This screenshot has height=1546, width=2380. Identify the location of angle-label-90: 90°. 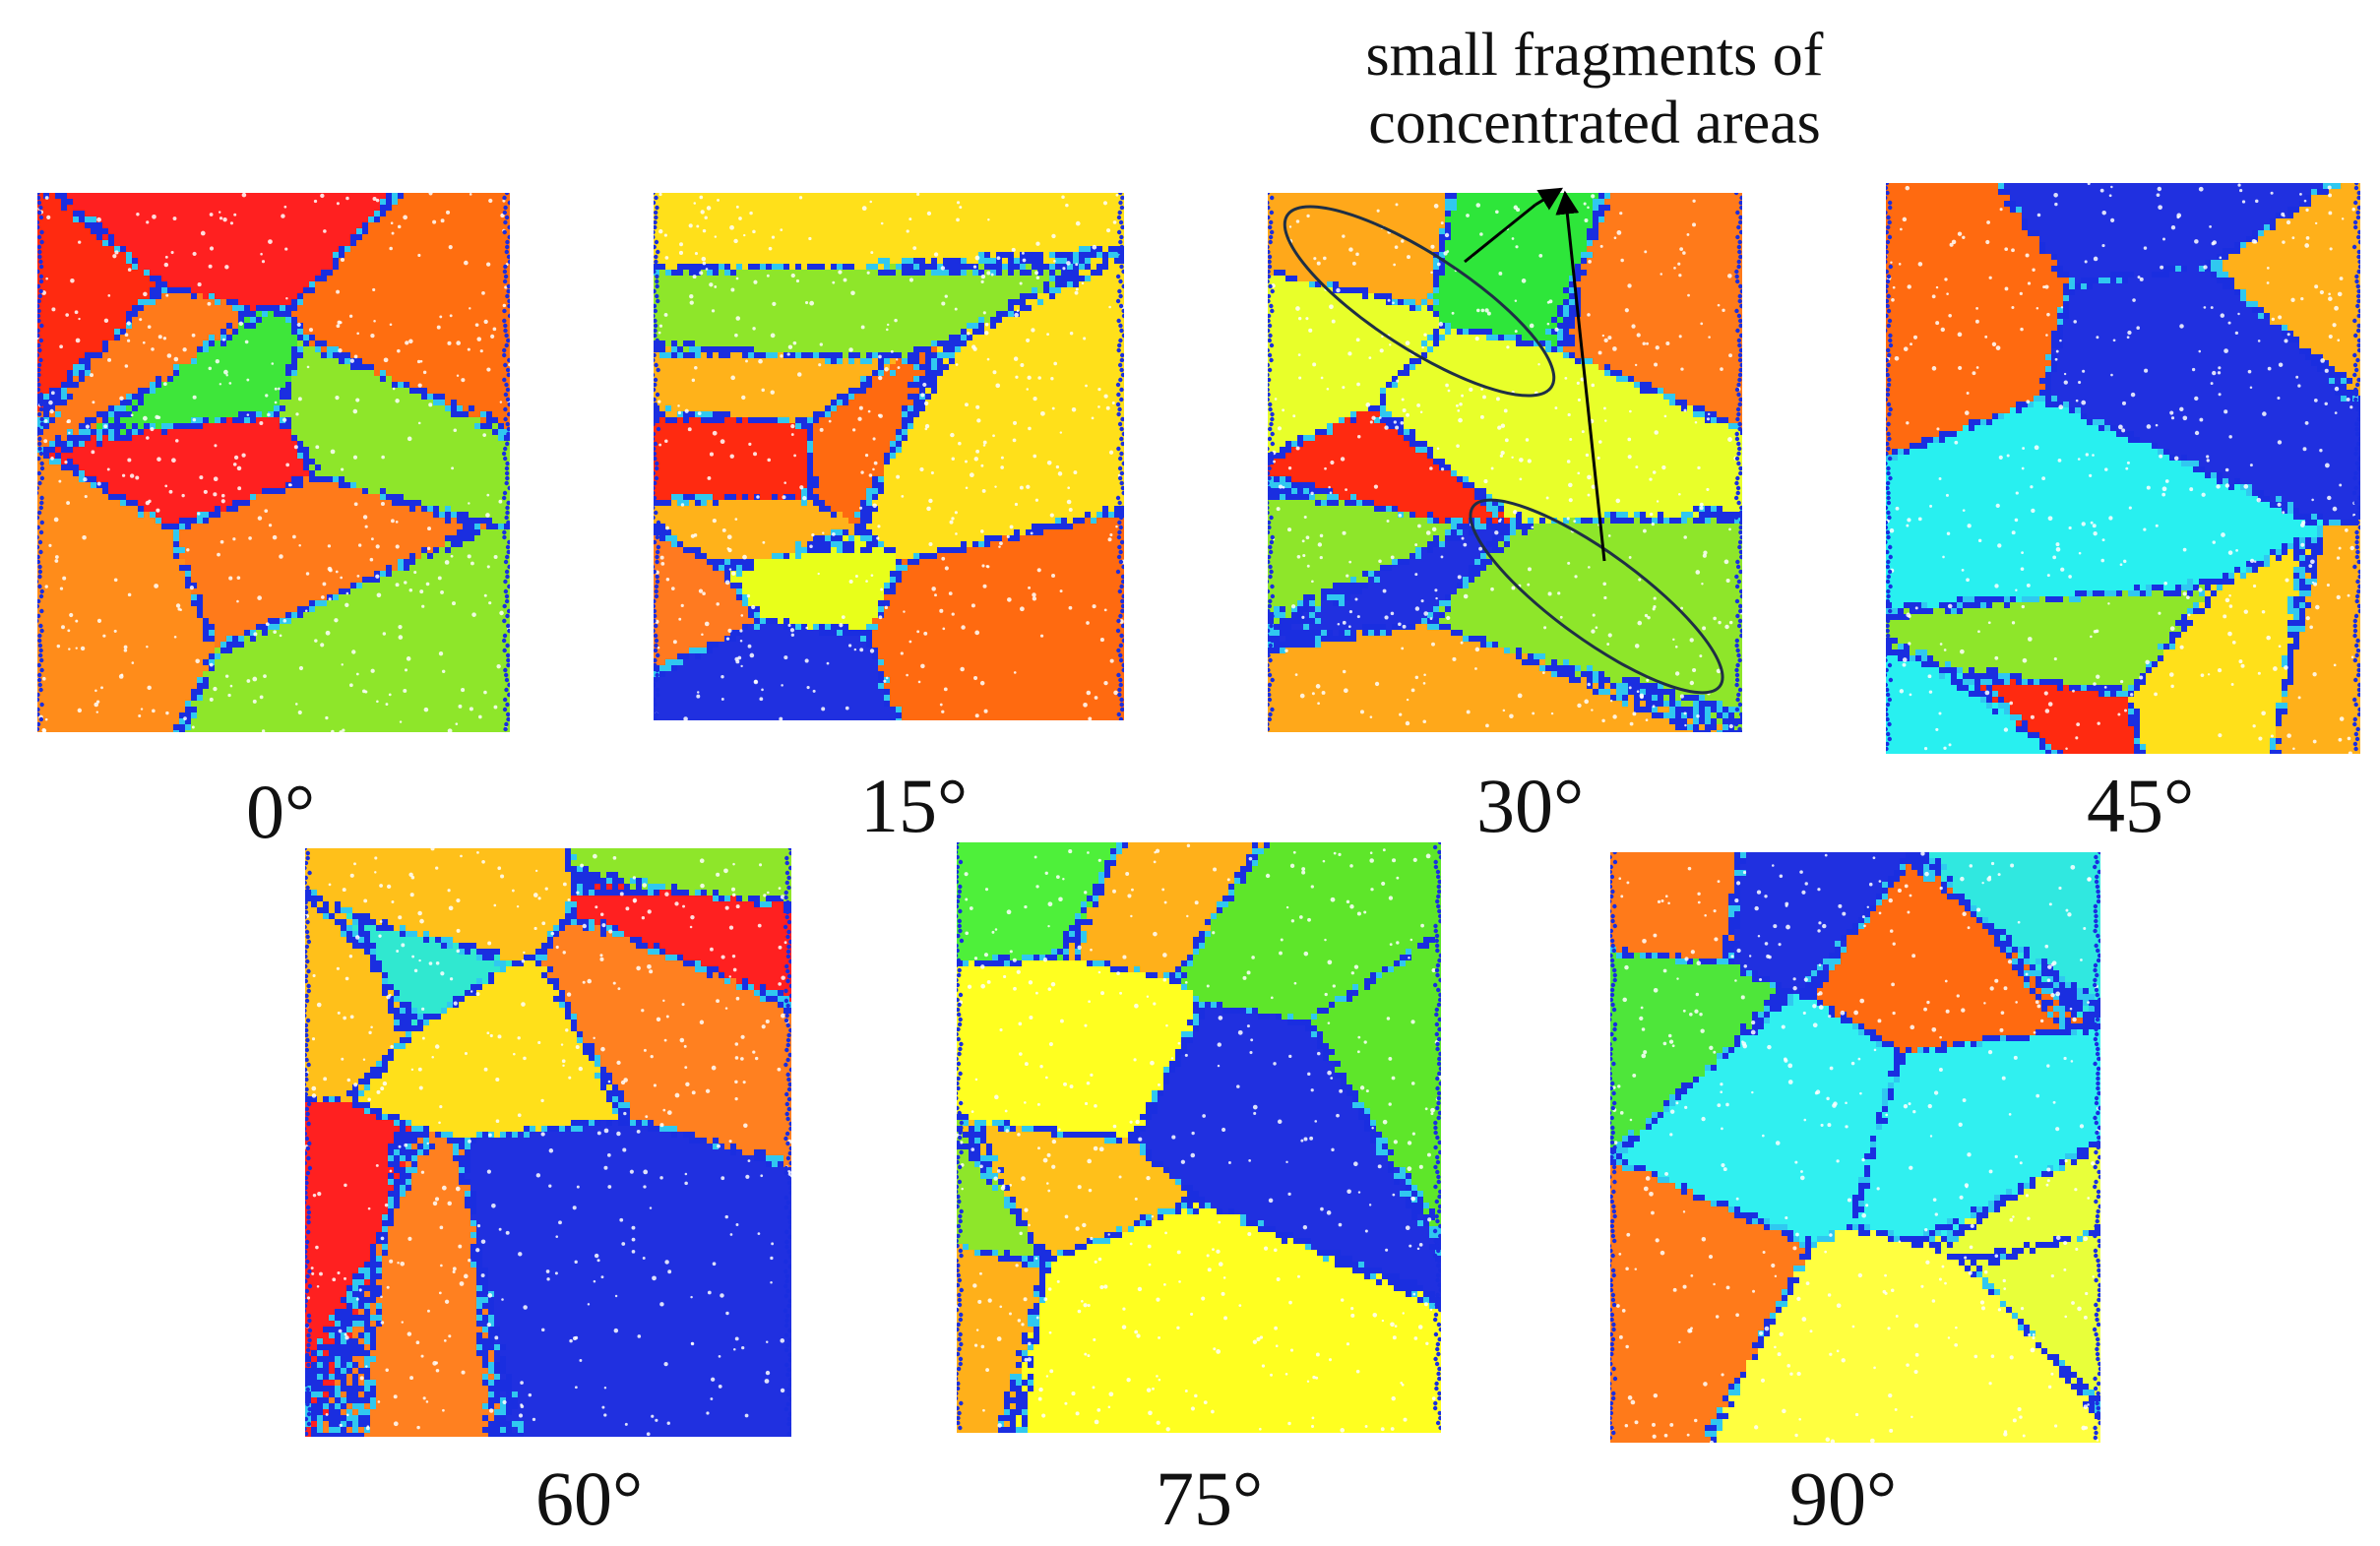
(1843, 1498).